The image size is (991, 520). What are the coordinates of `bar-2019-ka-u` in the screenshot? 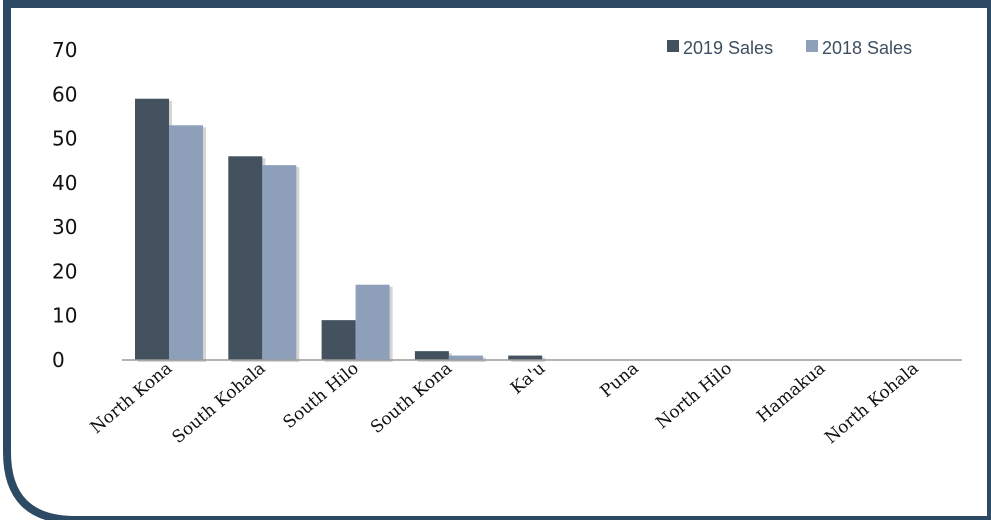 It's located at (525, 357).